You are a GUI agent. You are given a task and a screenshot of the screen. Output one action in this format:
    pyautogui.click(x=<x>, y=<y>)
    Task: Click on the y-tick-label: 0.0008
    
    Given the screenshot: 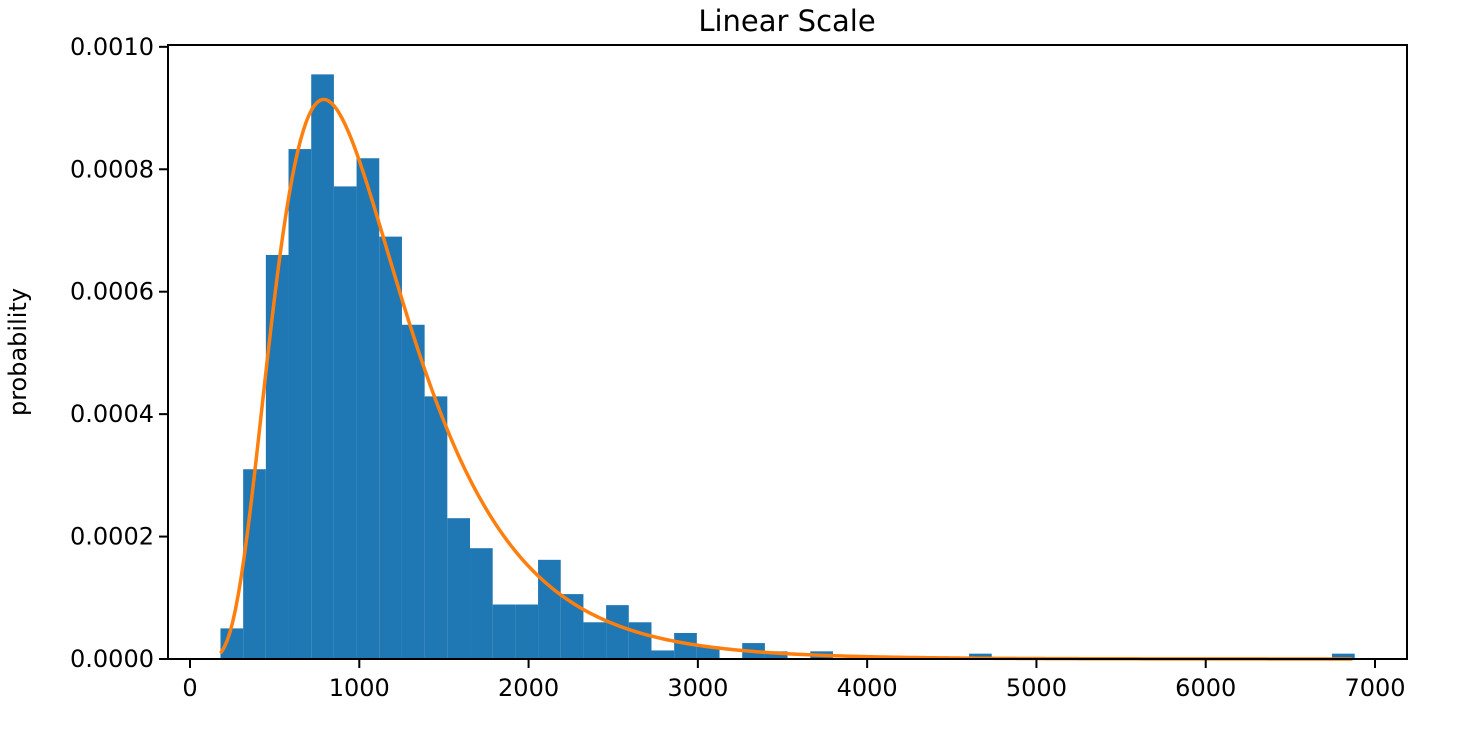 What is the action you would take?
    pyautogui.click(x=112, y=169)
    